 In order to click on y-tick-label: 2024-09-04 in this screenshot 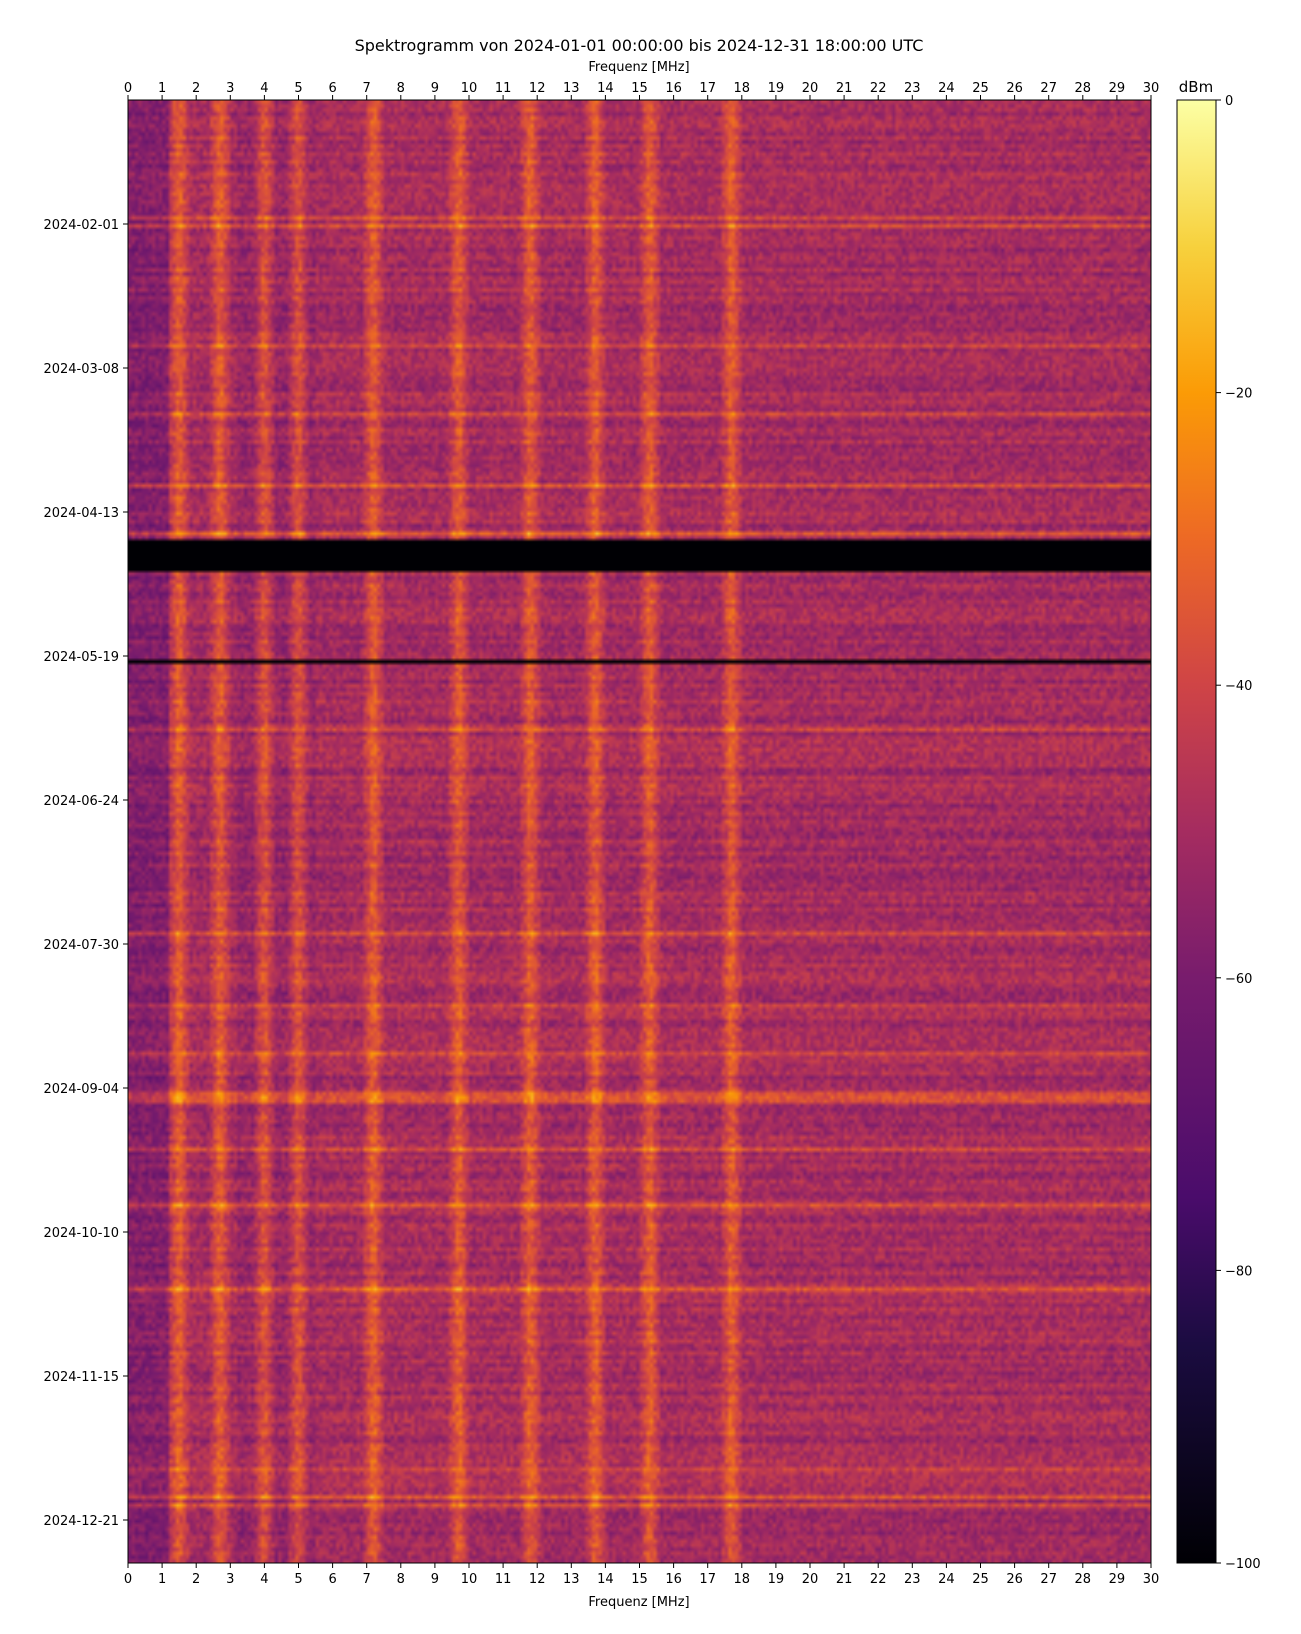, I will do `click(81, 1089)`.